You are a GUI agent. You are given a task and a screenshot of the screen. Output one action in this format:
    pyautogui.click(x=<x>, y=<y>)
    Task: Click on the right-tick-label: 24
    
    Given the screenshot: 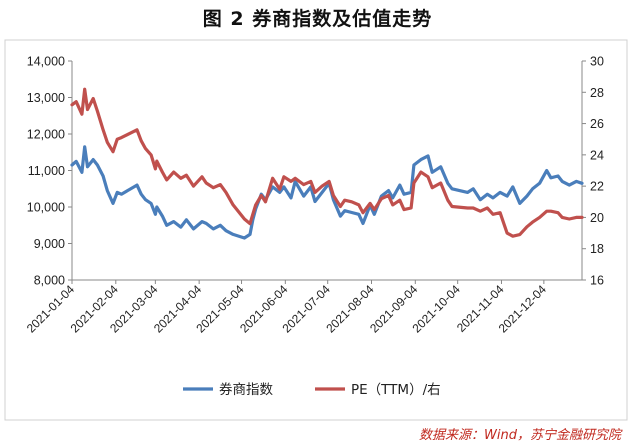 What is the action you would take?
    pyautogui.click(x=597, y=155)
    